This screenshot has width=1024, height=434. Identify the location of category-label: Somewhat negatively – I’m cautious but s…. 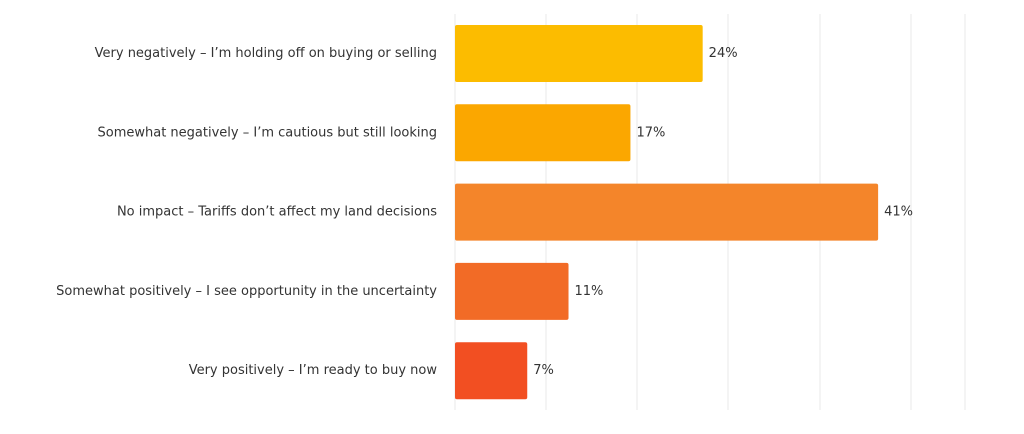
(268, 132).